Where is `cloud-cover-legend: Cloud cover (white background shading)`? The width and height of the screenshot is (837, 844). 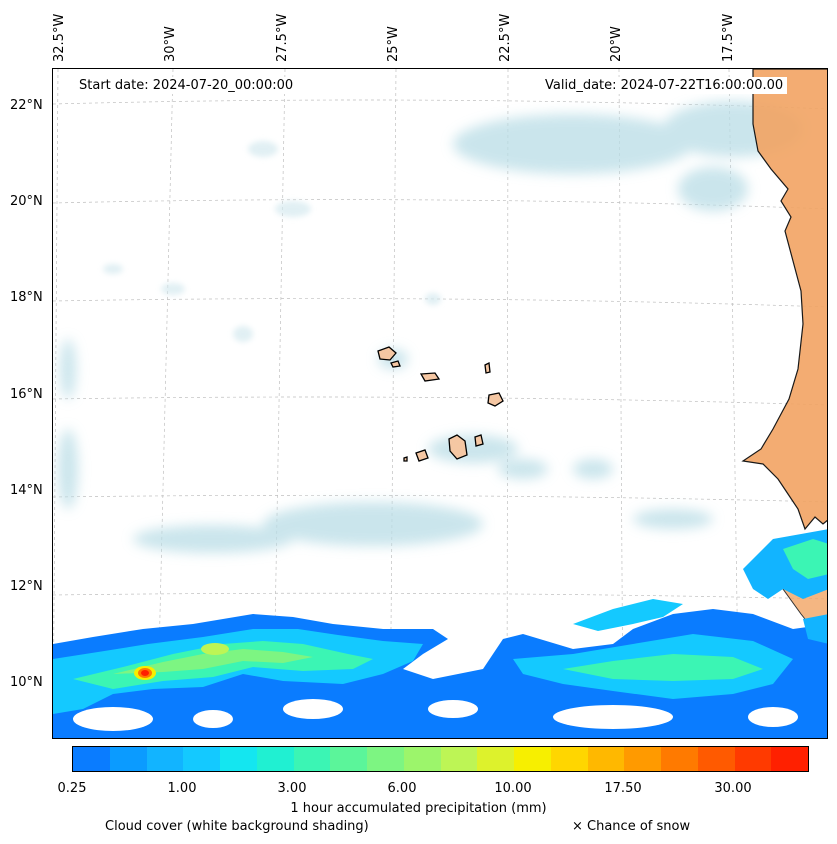 cloud-cover-legend: Cloud cover (white background shading) is located at coordinates (237, 826).